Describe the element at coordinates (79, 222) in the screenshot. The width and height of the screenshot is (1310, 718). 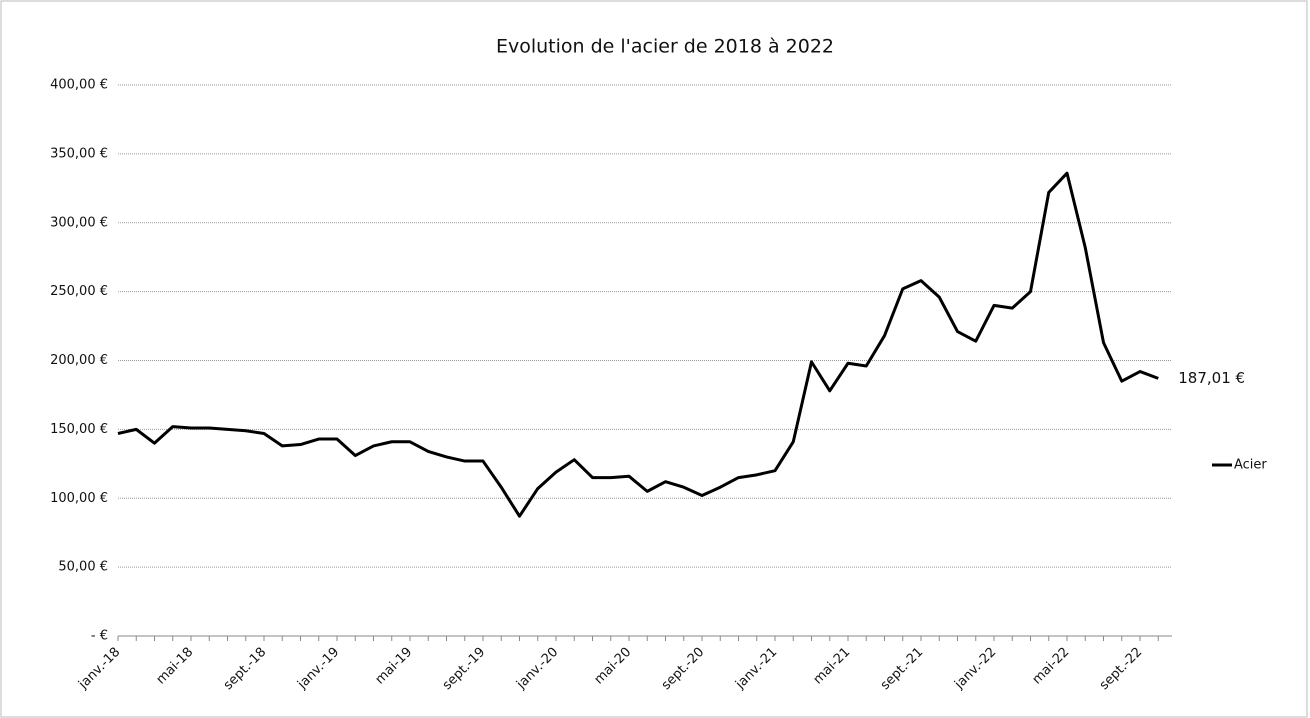
I see `y-tick-label: 300,00 €` at that location.